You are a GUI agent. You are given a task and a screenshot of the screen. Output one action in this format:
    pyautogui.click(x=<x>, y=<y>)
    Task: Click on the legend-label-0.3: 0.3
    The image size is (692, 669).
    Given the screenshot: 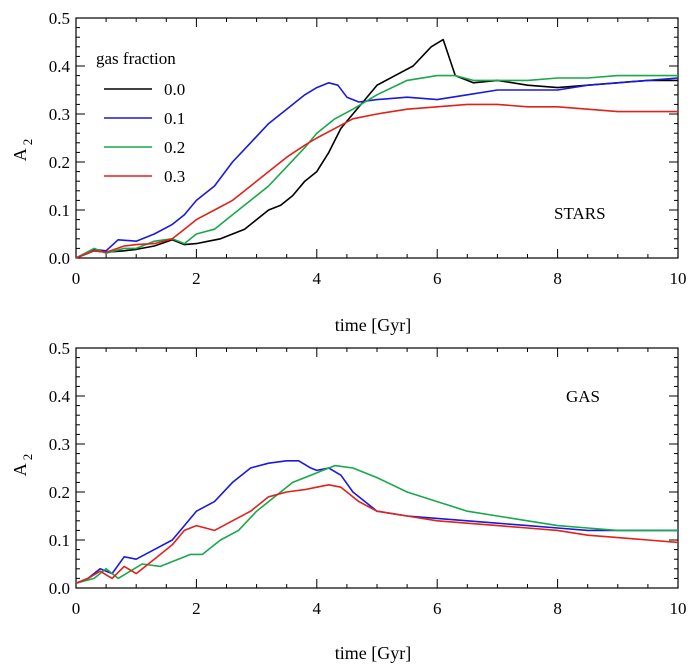 What is the action you would take?
    pyautogui.click(x=174, y=176)
    